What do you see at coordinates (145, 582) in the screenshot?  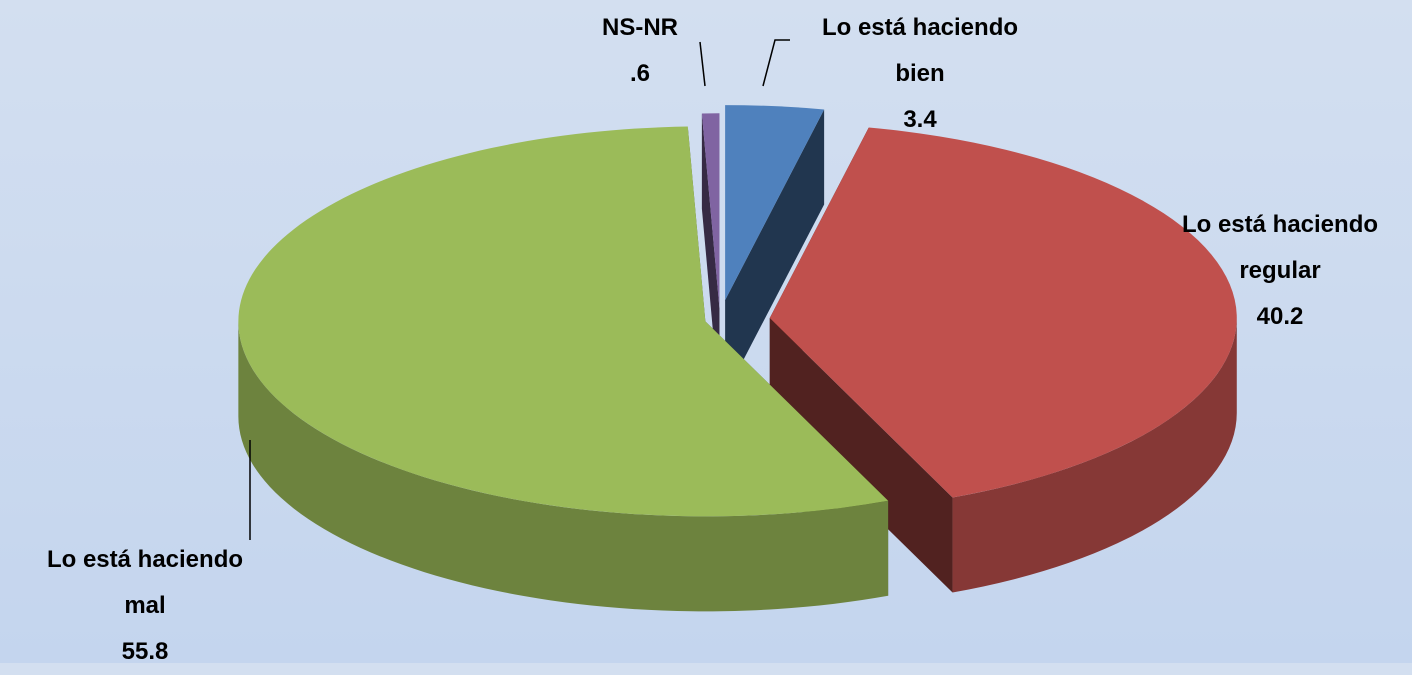 I see `category-label: Lo está haciendo mal` at bounding box center [145, 582].